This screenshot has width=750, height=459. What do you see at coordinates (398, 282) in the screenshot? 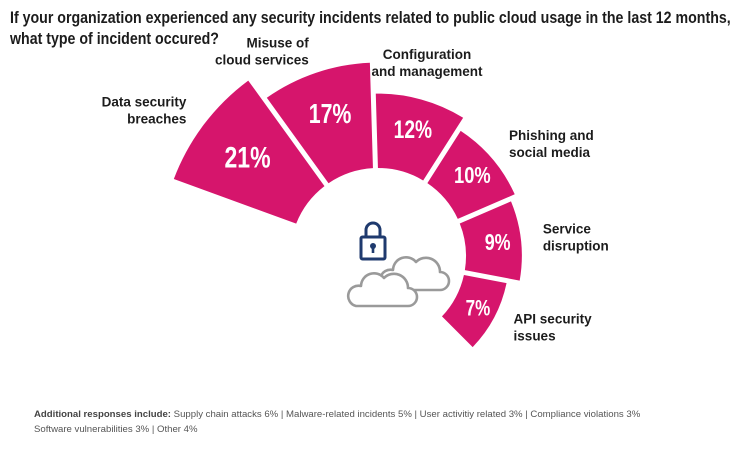
I see `cloud-icon` at bounding box center [398, 282].